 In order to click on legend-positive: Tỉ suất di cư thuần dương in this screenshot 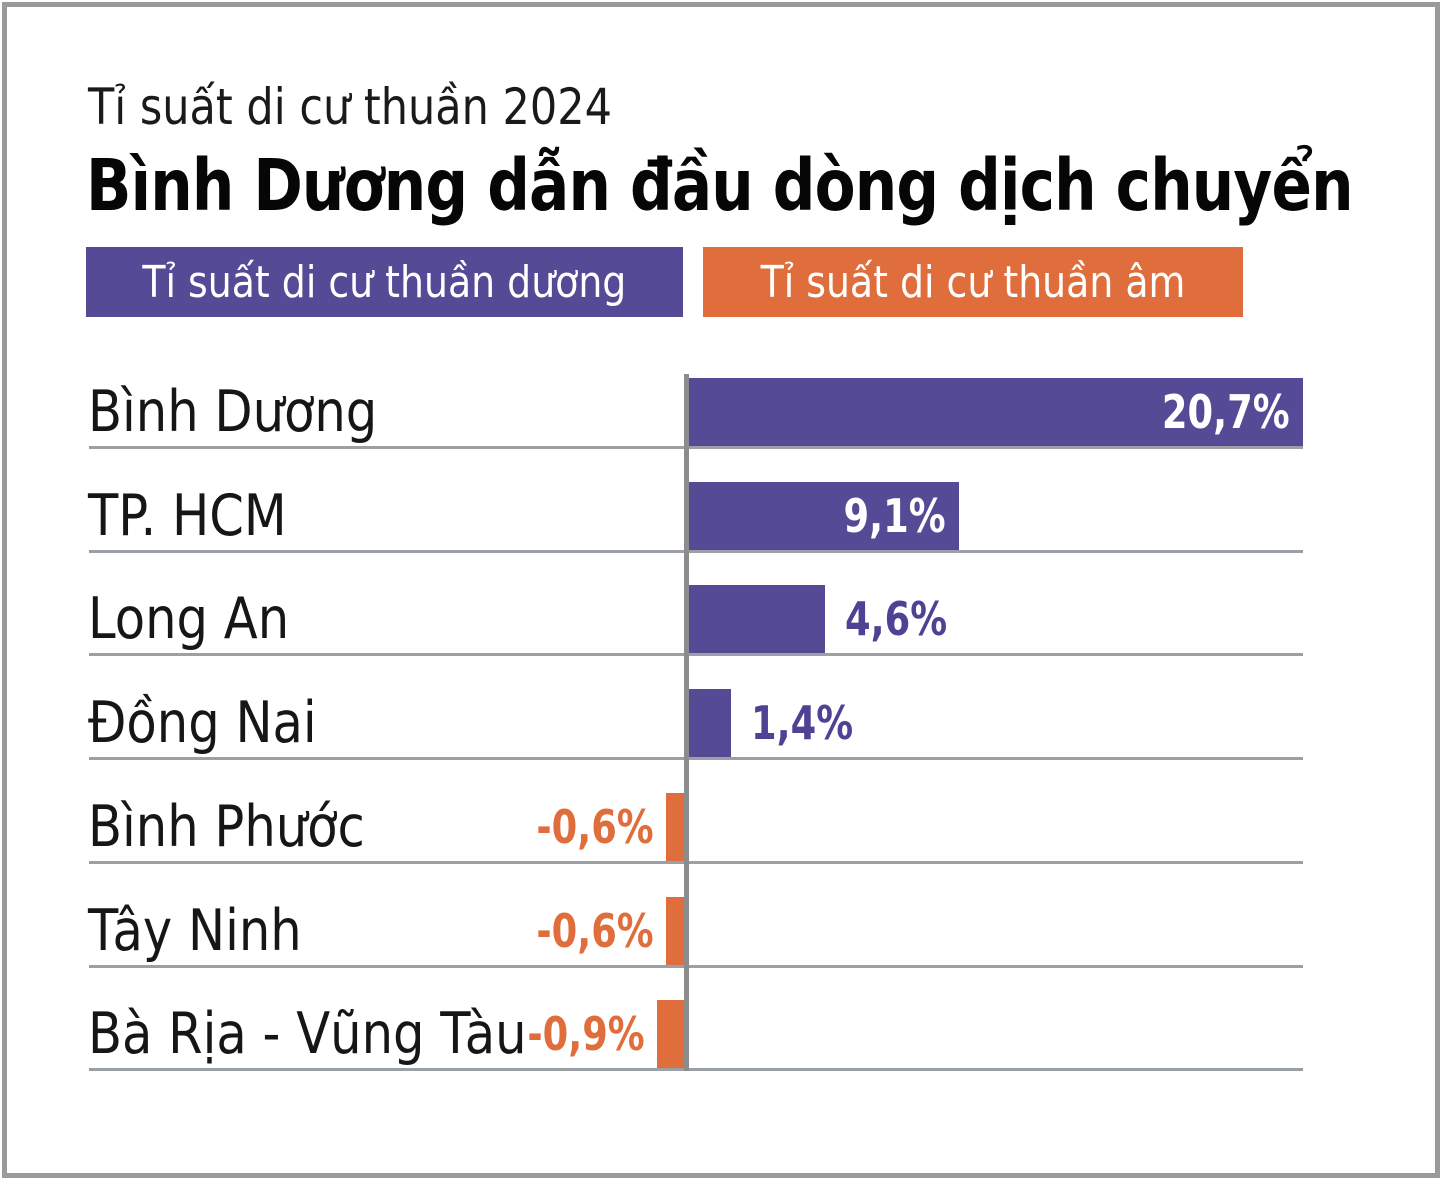, I will do `click(384, 282)`.